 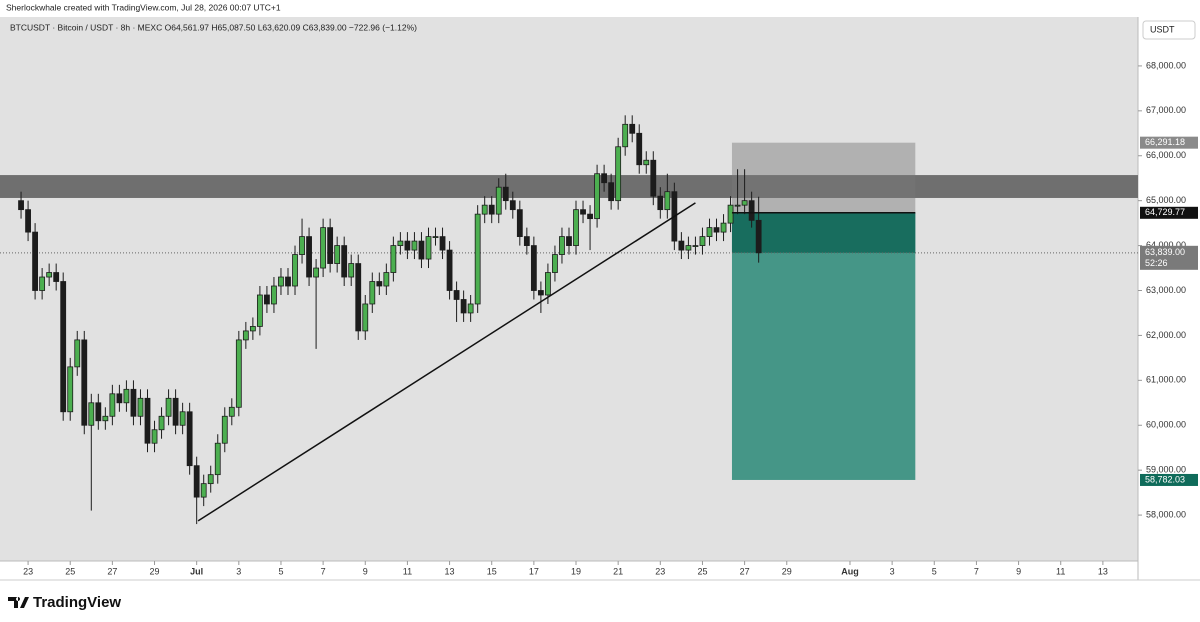 I want to click on last-price-tag, so click(x=1169, y=257).